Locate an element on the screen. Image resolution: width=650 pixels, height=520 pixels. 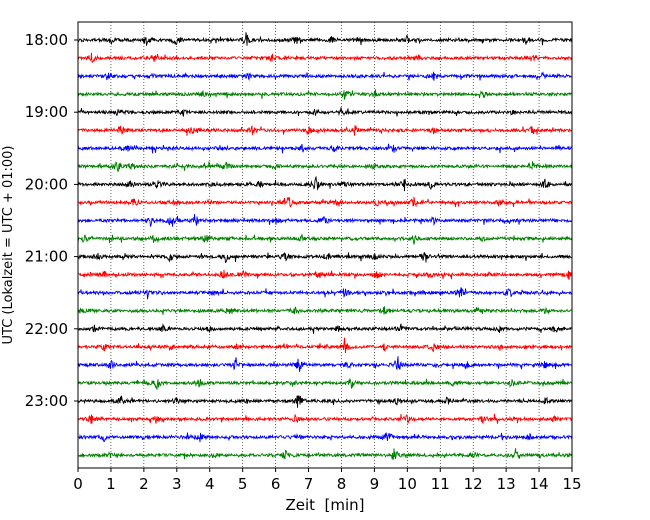
x-tick-label: 11 is located at coordinates (440, 484).